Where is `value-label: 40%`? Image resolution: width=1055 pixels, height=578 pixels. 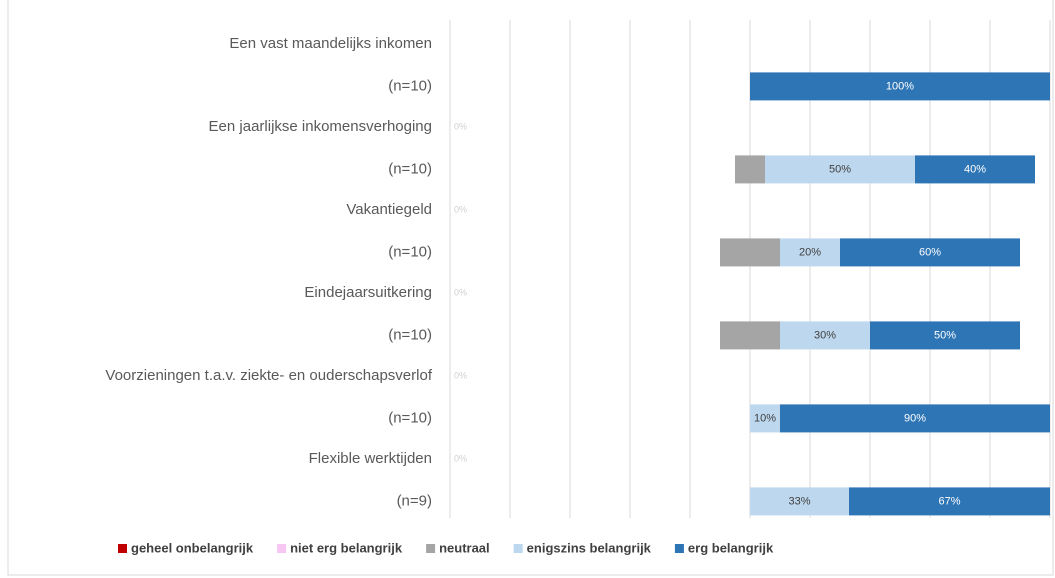 value-label: 40% is located at coordinates (975, 169).